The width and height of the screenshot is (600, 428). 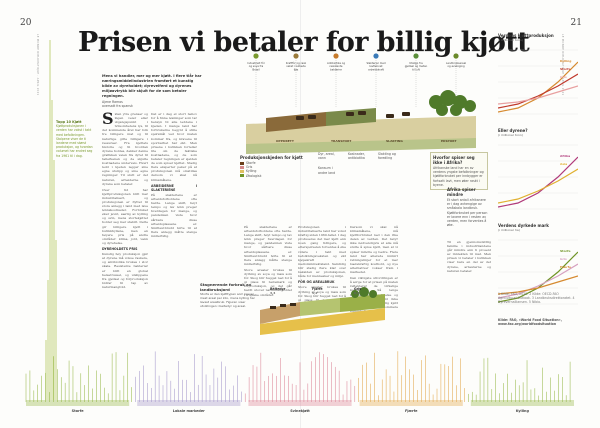 I want to click on right-note-title: Afrika spiser mindre, so click(x=461, y=192).